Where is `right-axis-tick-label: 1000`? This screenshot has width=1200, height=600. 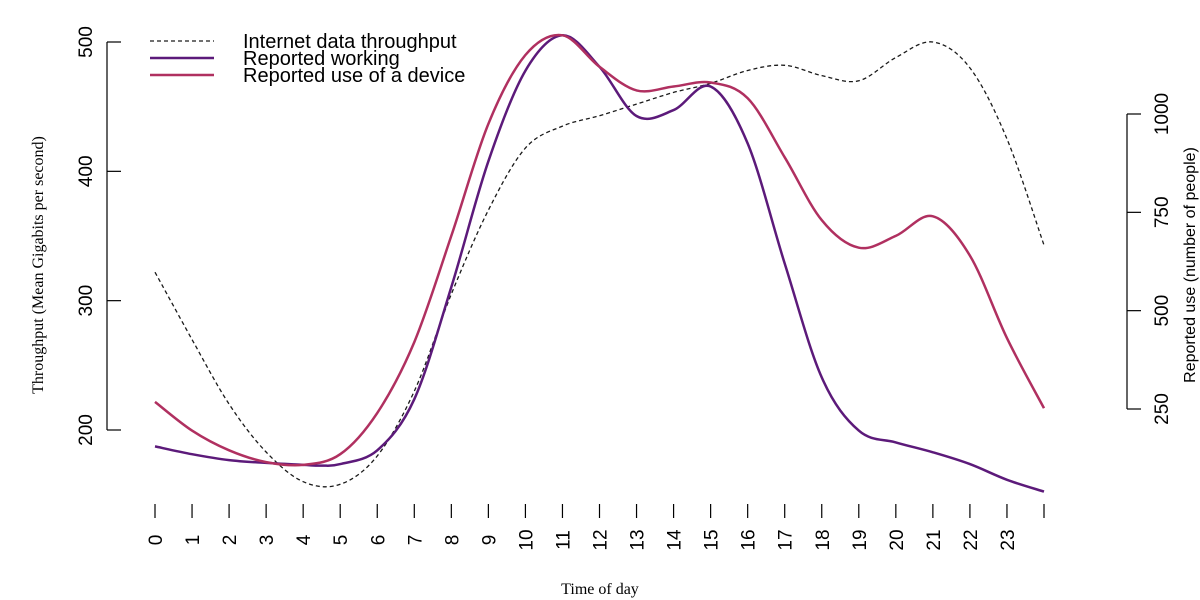 right-axis-tick-label: 1000 is located at coordinates (1162, 114).